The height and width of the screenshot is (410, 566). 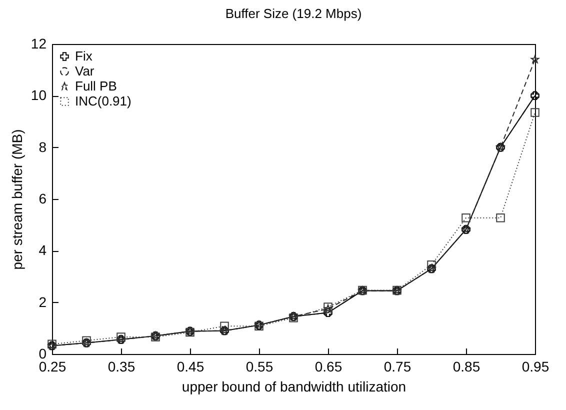 I want to click on y-tick-label: 6, so click(x=42, y=198).